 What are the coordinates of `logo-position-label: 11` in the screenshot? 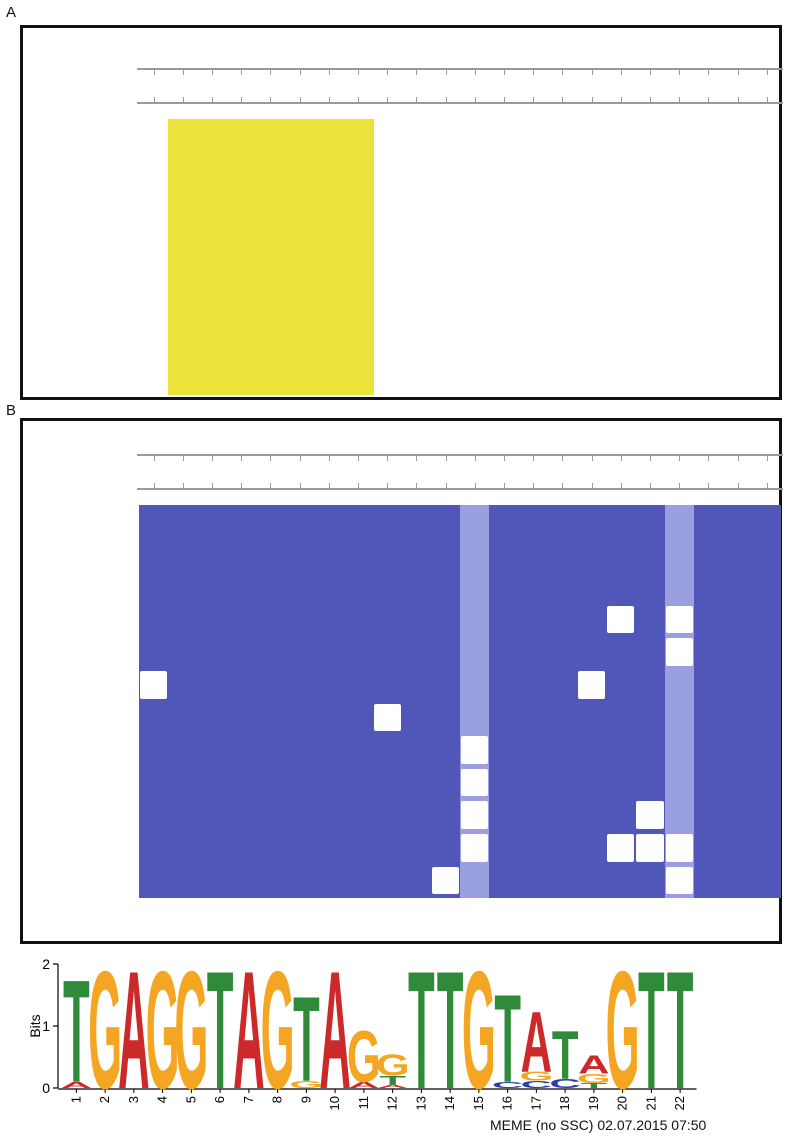 It's located at (363, 1103).